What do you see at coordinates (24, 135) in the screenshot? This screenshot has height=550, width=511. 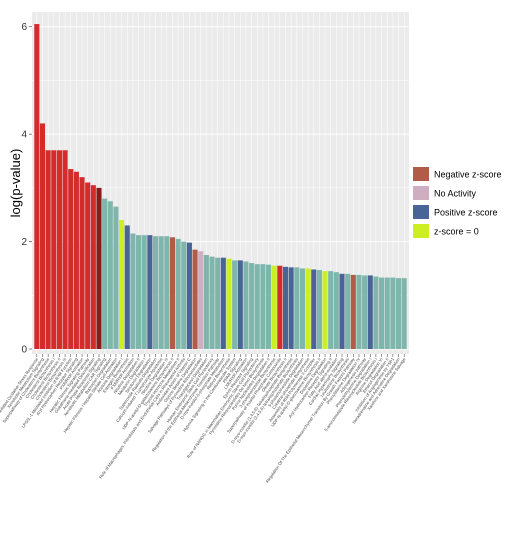 I see `y-tick-label: 4` at bounding box center [24, 135].